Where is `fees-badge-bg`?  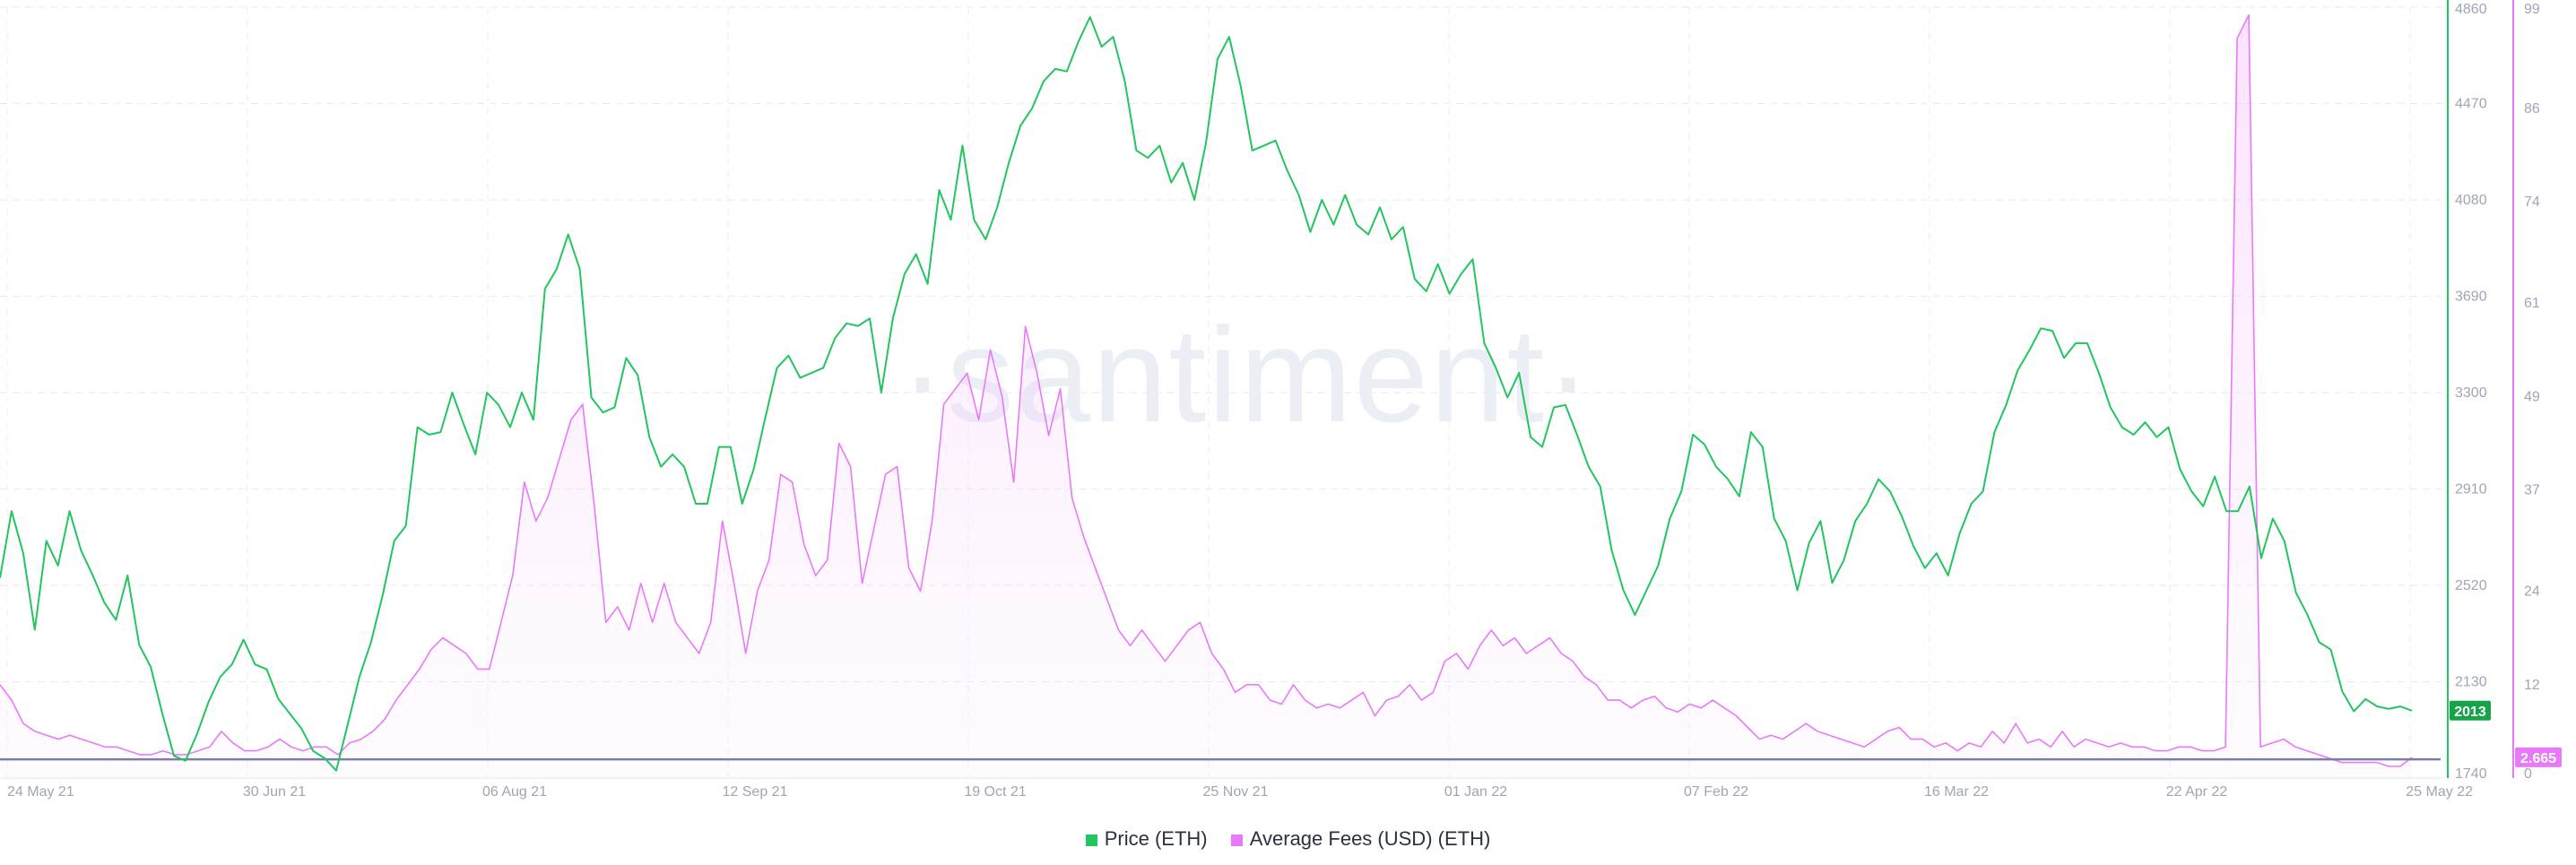
fees-badge-bg is located at coordinates (2538, 757).